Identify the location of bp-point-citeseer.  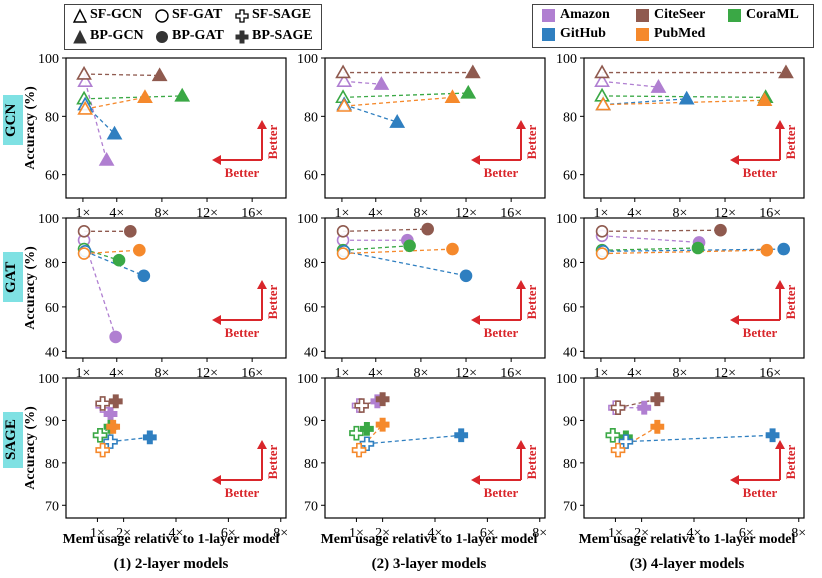
(786, 71).